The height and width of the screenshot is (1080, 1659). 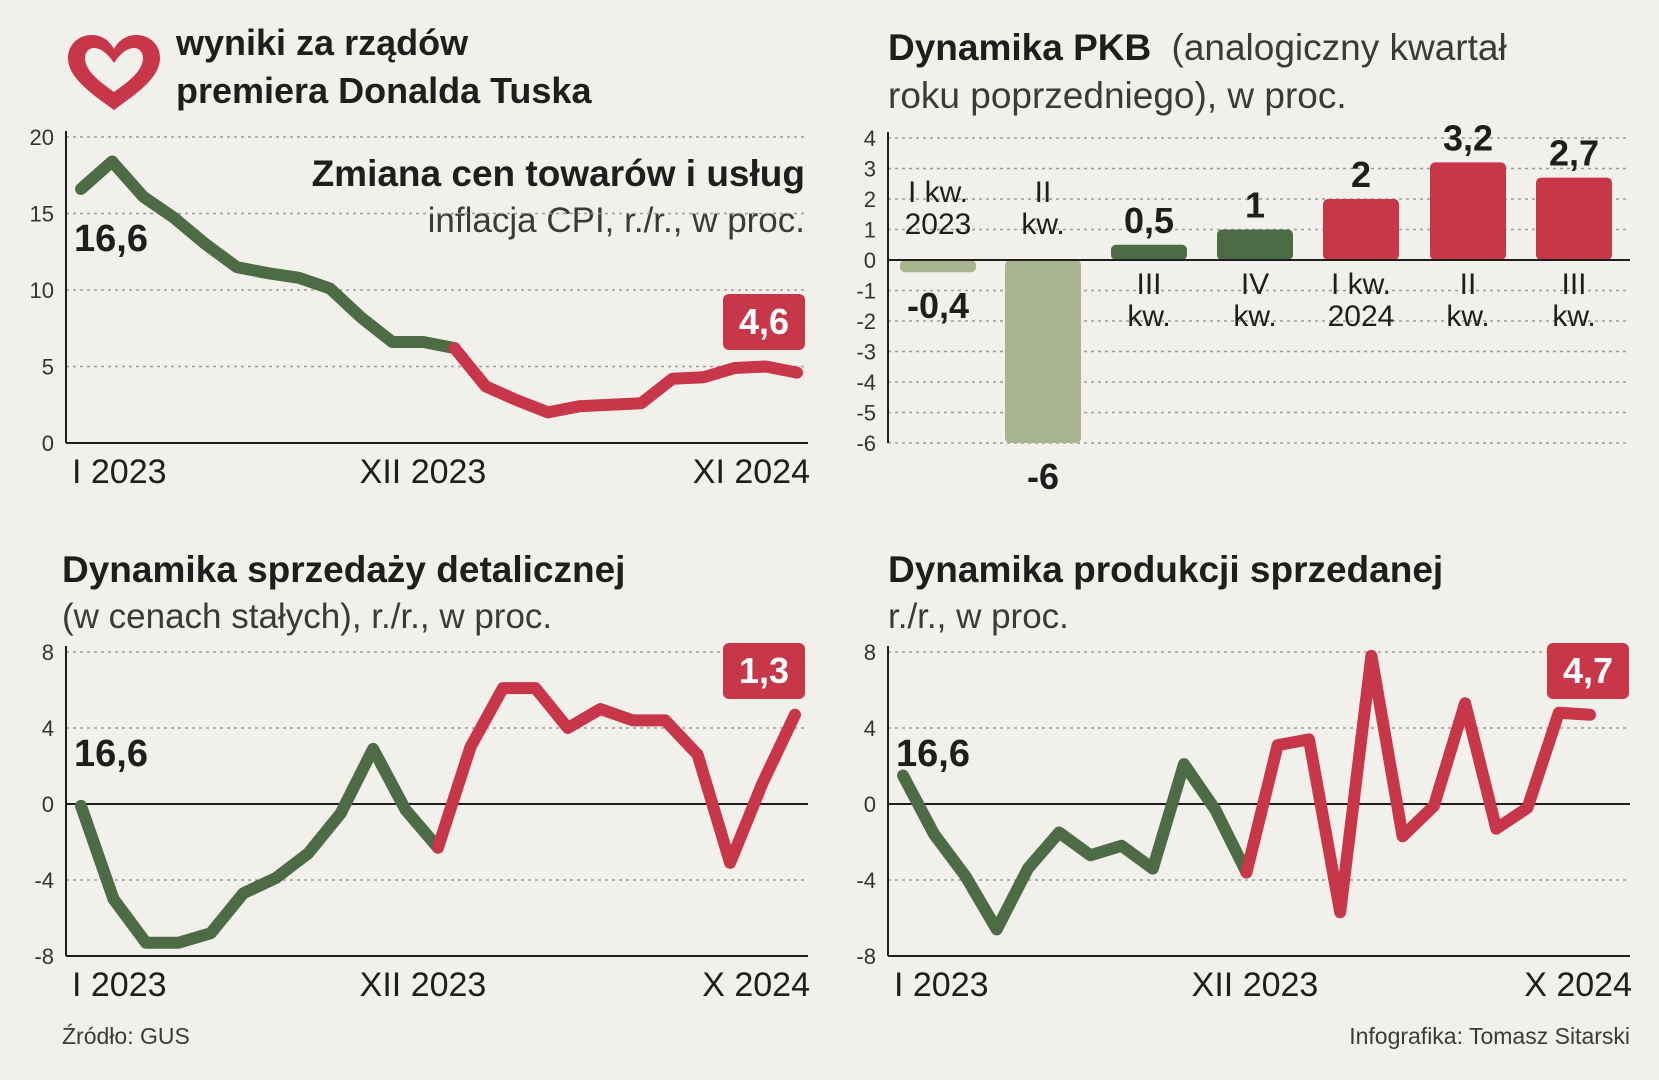 What do you see at coordinates (1574, 153) in the screenshot?
I see `gdp-value-label: 2,7` at bounding box center [1574, 153].